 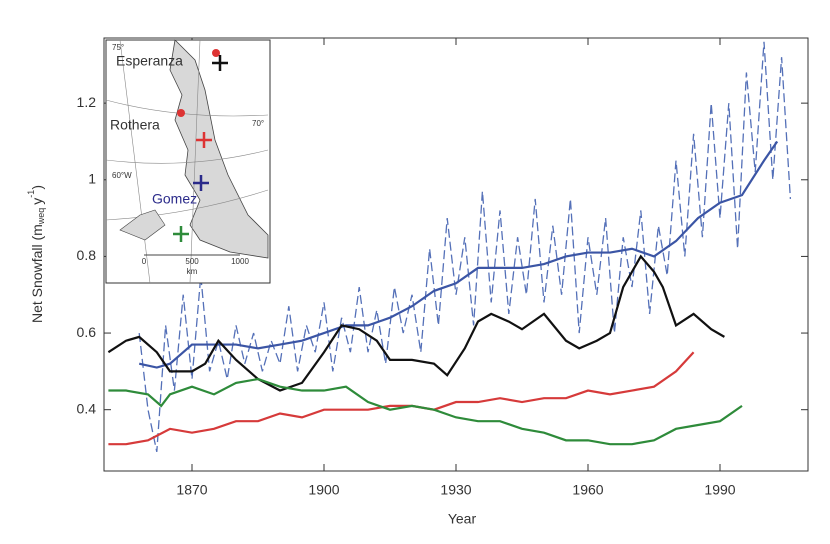 What do you see at coordinates (118, 47) in the screenshot?
I see `graticule-label: 75°` at bounding box center [118, 47].